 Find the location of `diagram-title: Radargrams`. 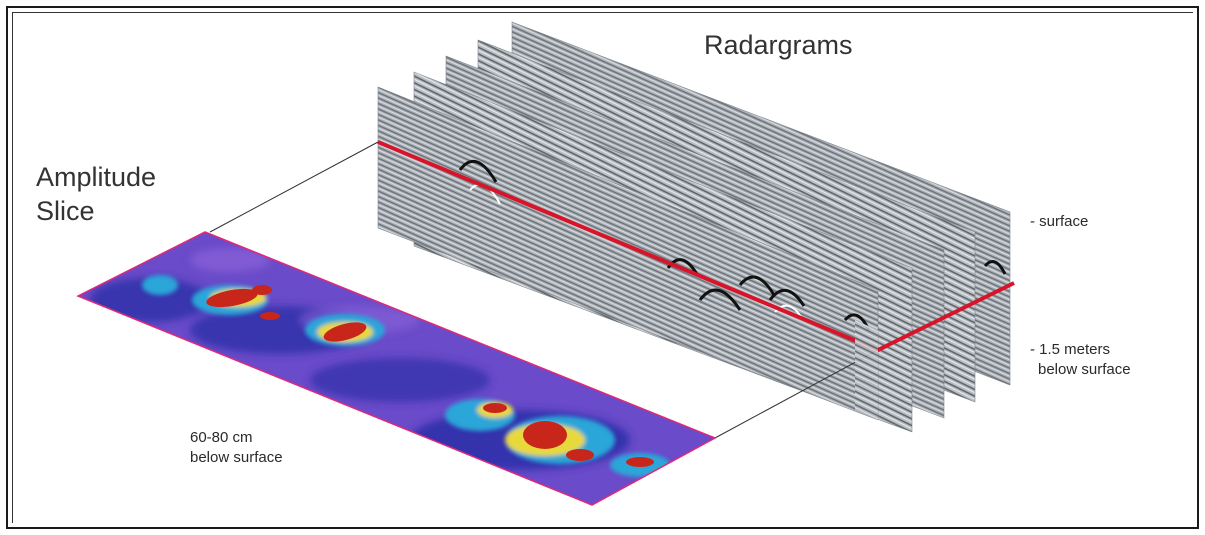

diagram-title: Radargrams is located at coordinates (778, 45).